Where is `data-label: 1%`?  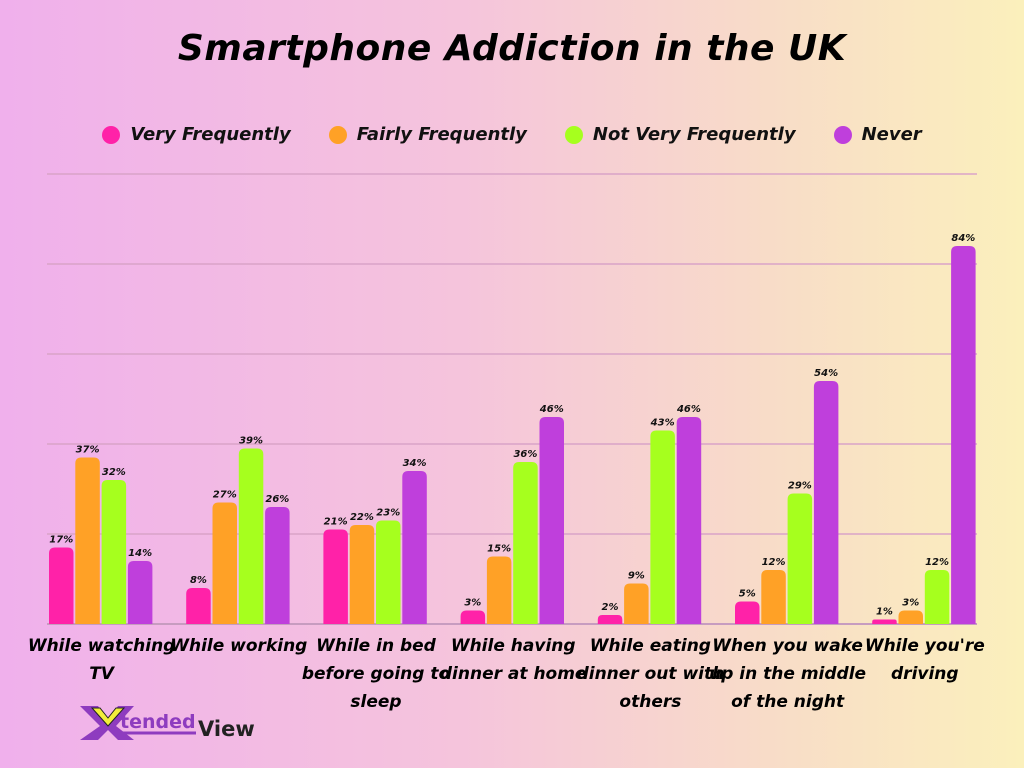
data-label: 1% is located at coordinates (884, 612).